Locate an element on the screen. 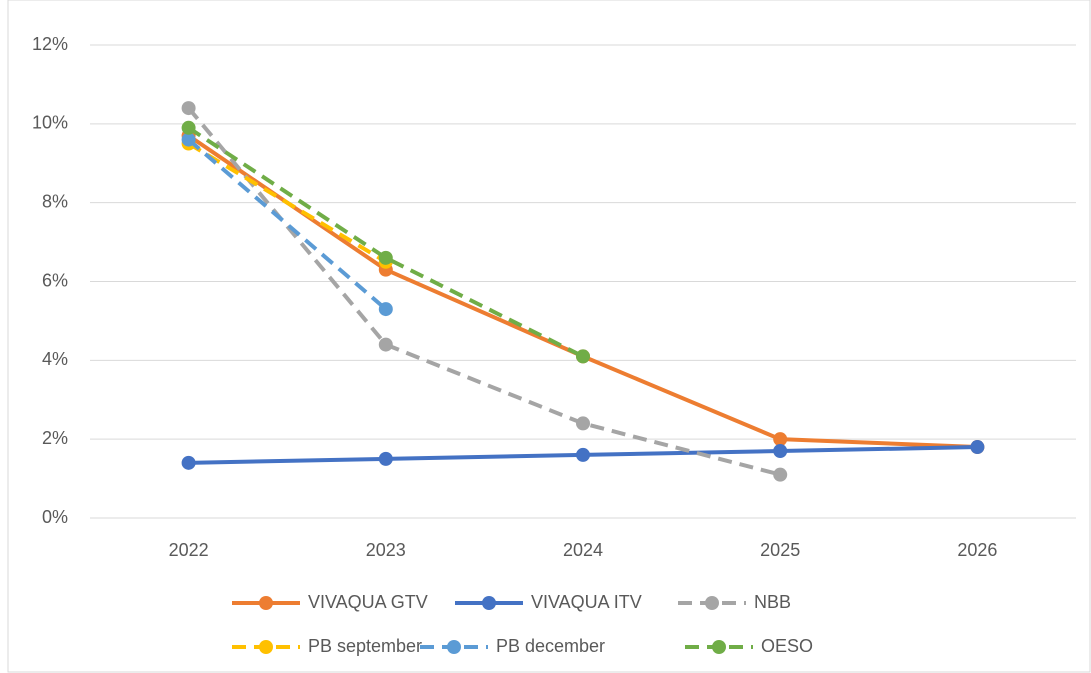  y-tick-label: 2% is located at coordinates (55, 438).